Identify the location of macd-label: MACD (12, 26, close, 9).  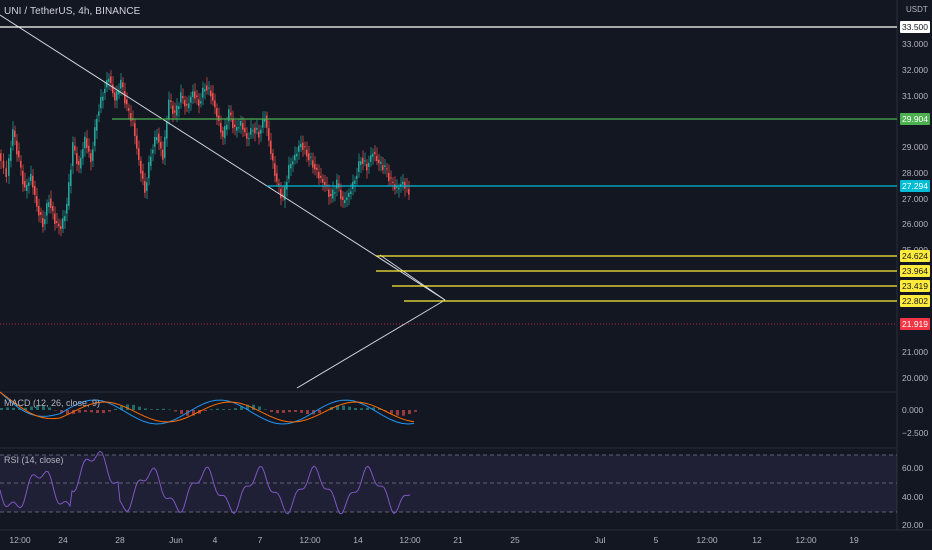
(52, 403).